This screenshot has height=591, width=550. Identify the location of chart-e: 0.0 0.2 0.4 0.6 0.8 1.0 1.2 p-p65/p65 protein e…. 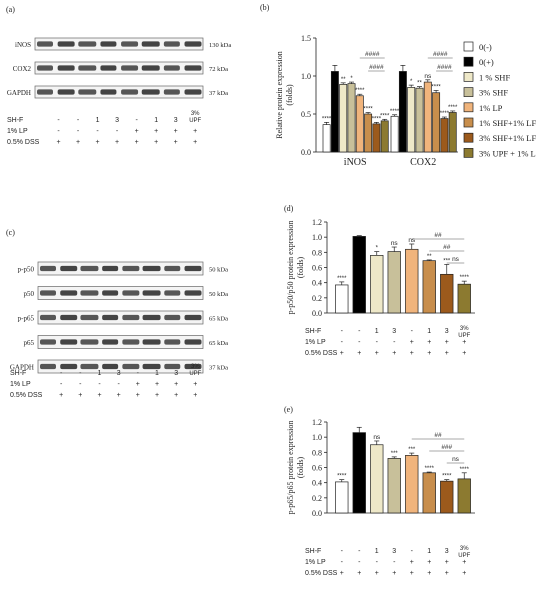
(380, 497).